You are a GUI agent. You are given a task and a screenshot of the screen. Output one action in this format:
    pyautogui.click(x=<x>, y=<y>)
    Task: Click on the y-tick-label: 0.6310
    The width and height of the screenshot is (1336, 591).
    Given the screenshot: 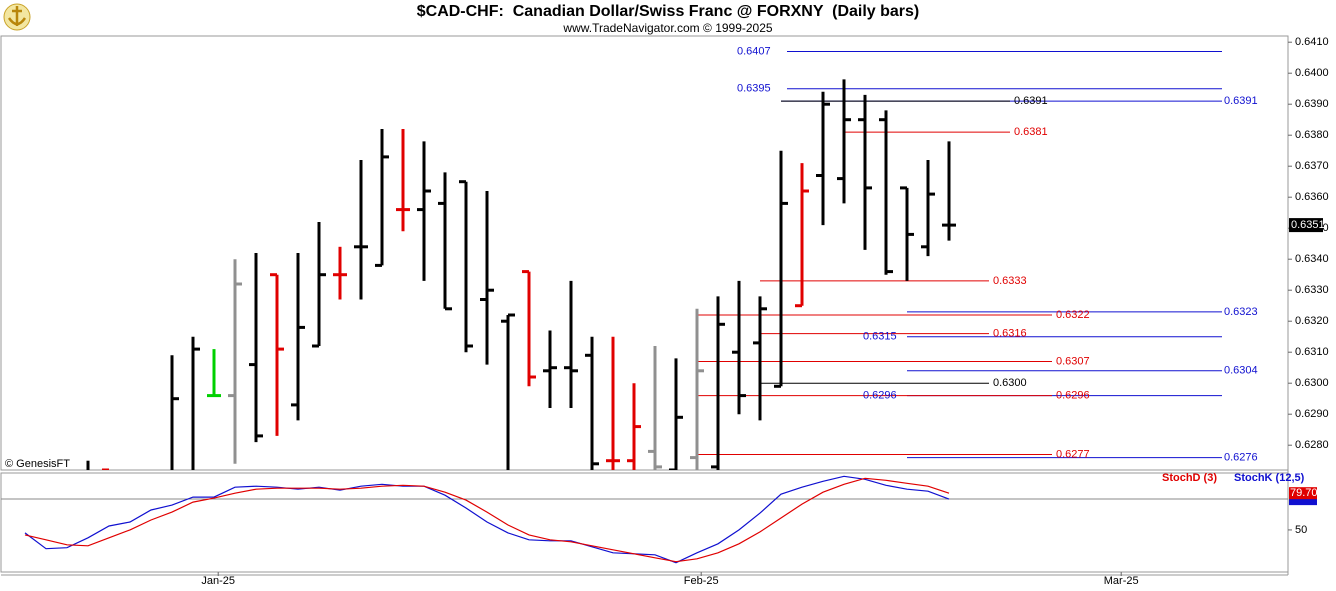 What is the action you would take?
    pyautogui.click(x=1312, y=352)
    